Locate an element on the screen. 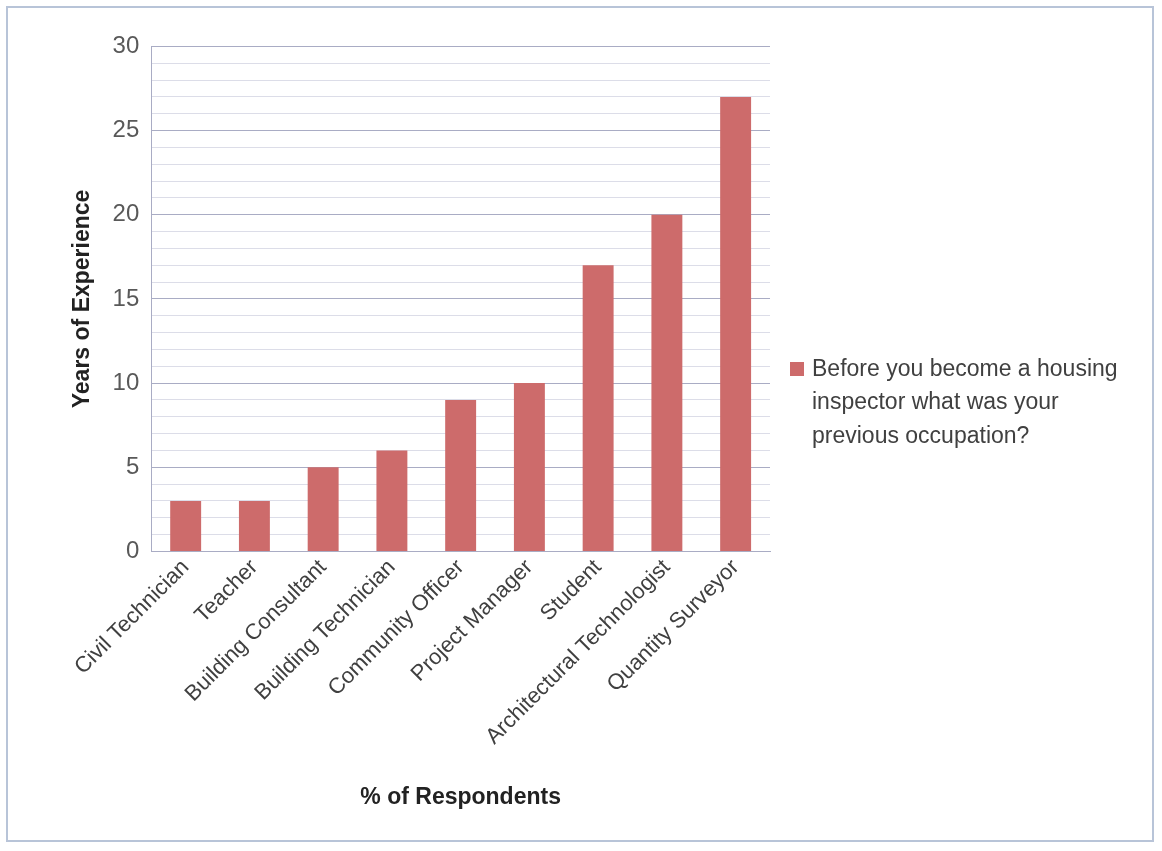 The height and width of the screenshot is (851, 1162). y-tick-label: 30 is located at coordinates (126, 45).